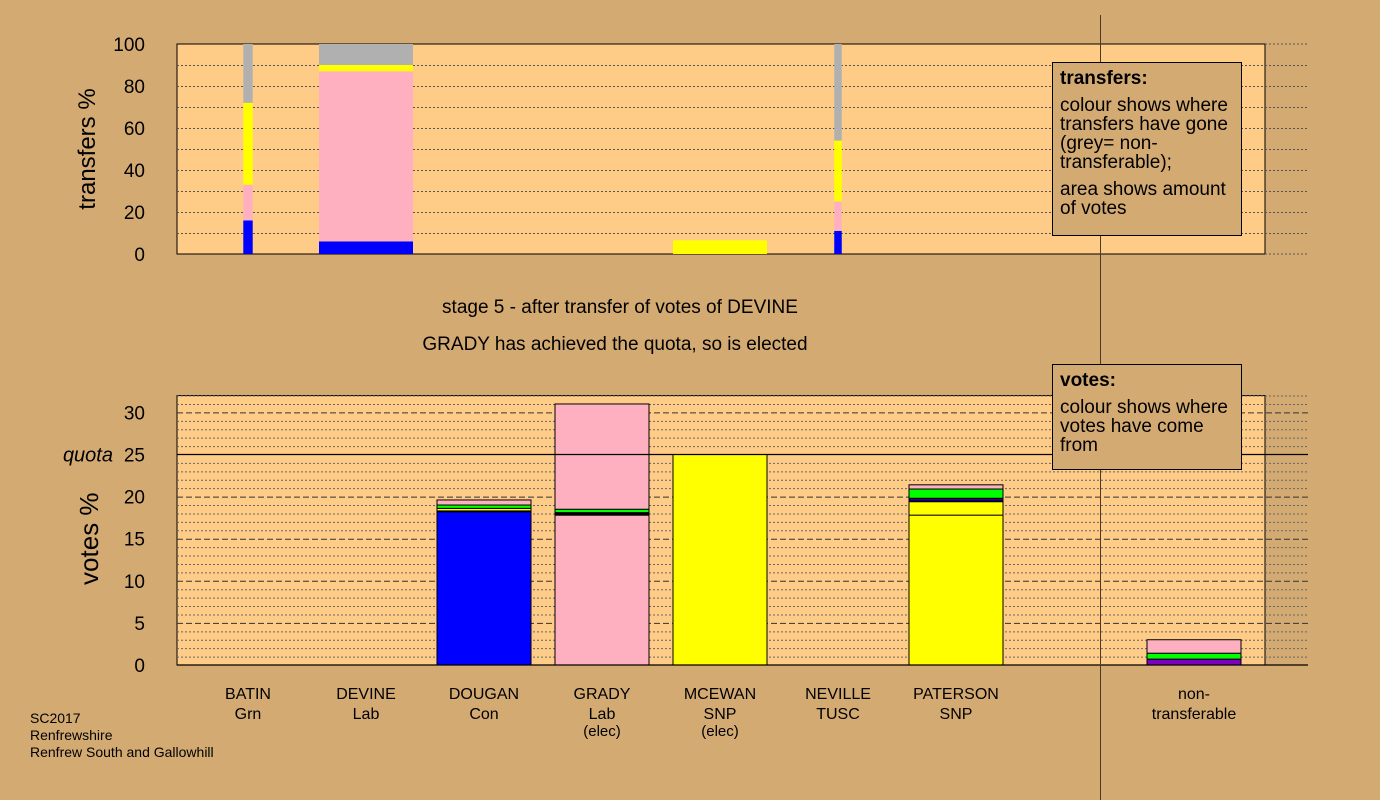  I want to click on candidate-party-label: Con, so click(483, 714).